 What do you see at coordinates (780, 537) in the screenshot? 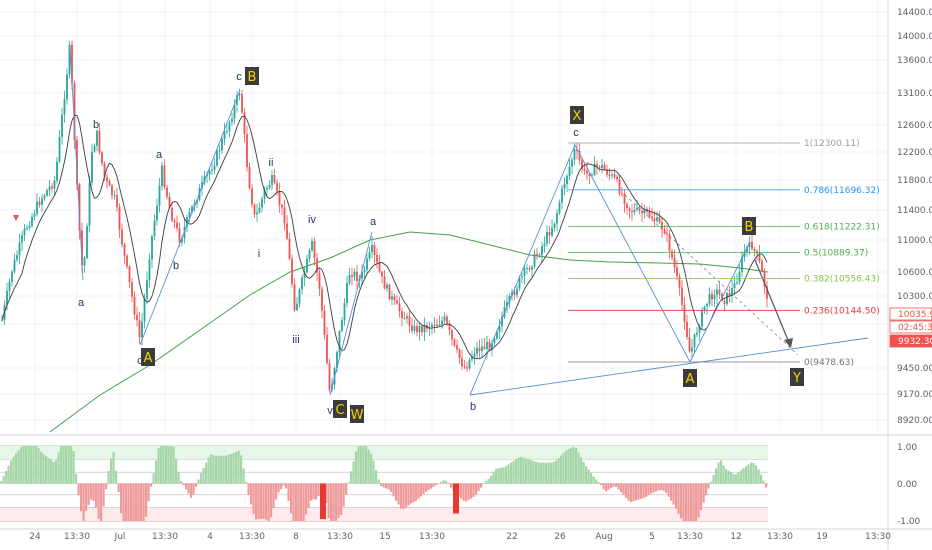
I see `time-tick-label: 13:30` at bounding box center [780, 537].